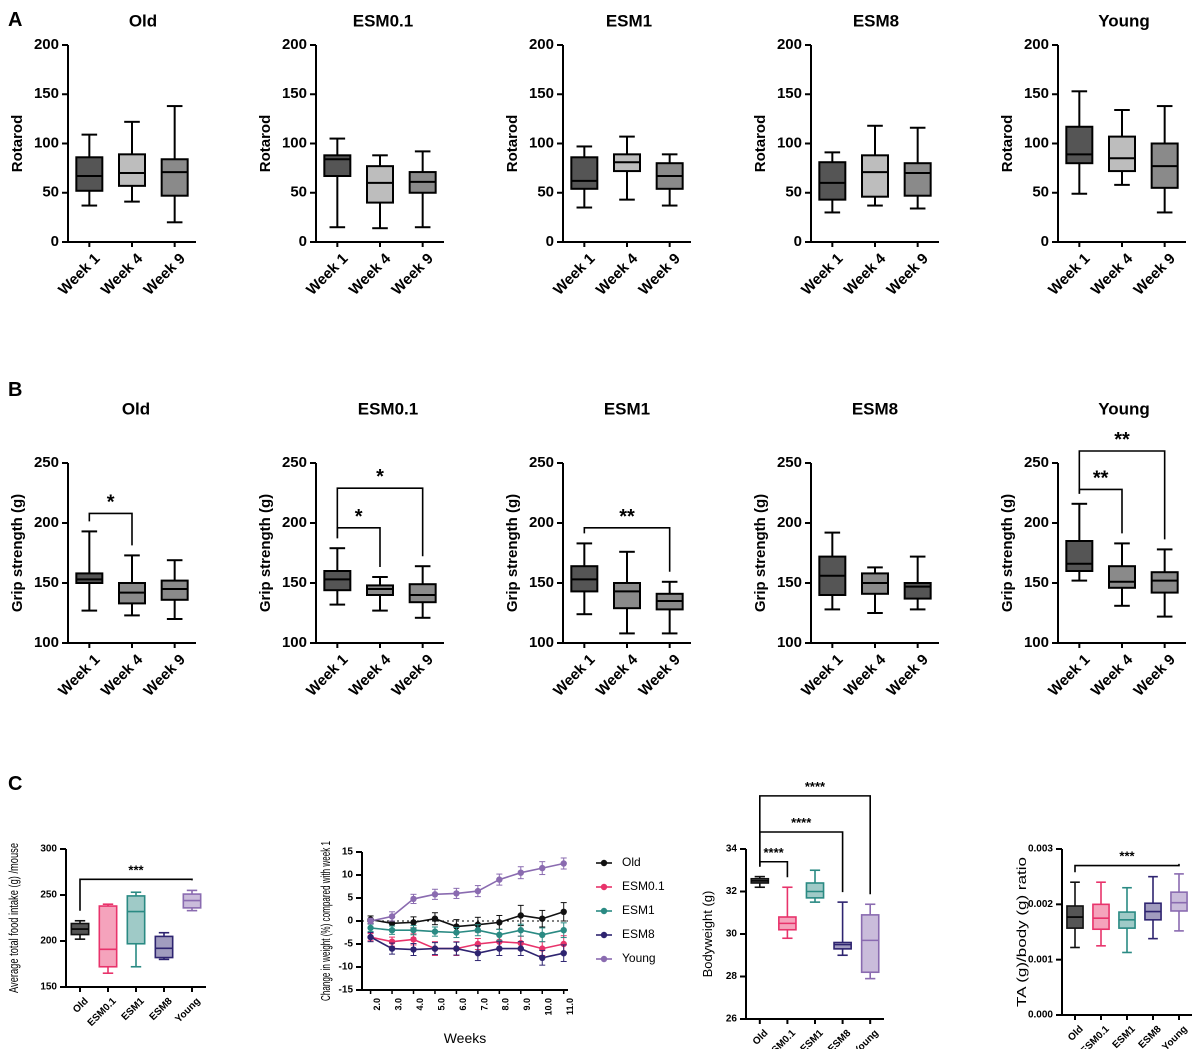 The height and width of the screenshot is (1049, 1200). What do you see at coordinates (348, 944) in the screenshot?
I see `y-tick-label: -5` at bounding box center [348, 944].